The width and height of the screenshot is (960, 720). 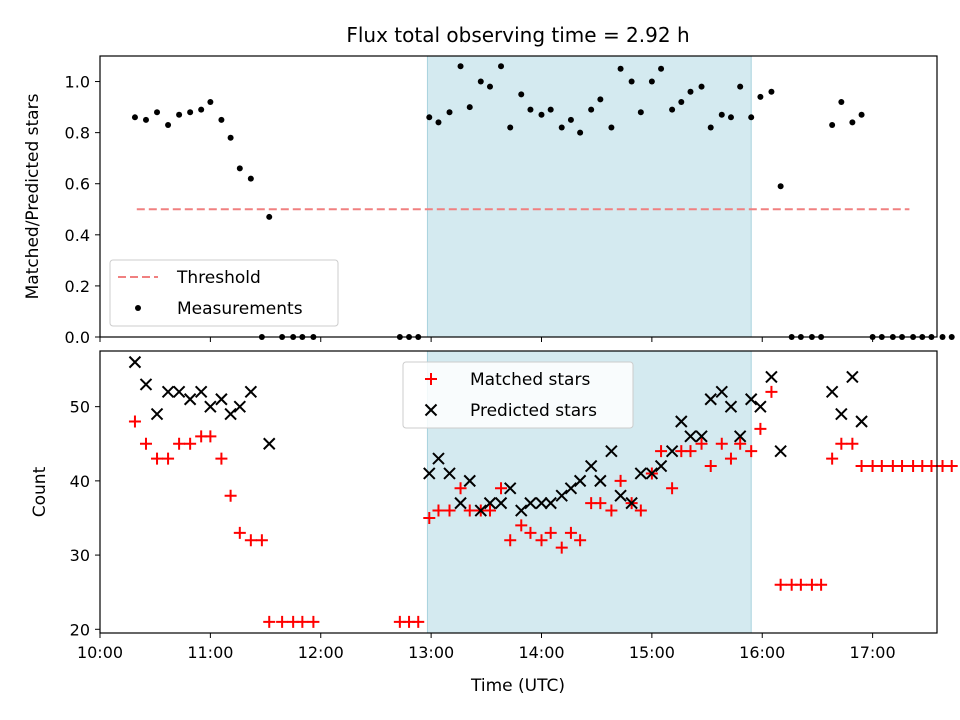 What do you see at coordinates (224, 293) in the screenshot?
I see `legend-box` at bounding box center [224, 293].